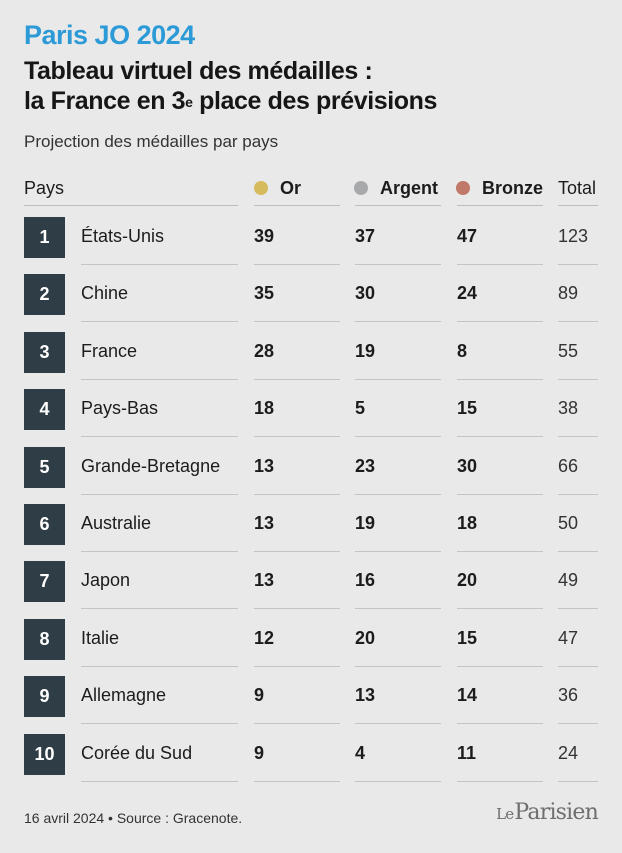 The width and height of the screenshot is (622, 853). I want to click on headline-part-b: place des prévisions, so click(315, 101).